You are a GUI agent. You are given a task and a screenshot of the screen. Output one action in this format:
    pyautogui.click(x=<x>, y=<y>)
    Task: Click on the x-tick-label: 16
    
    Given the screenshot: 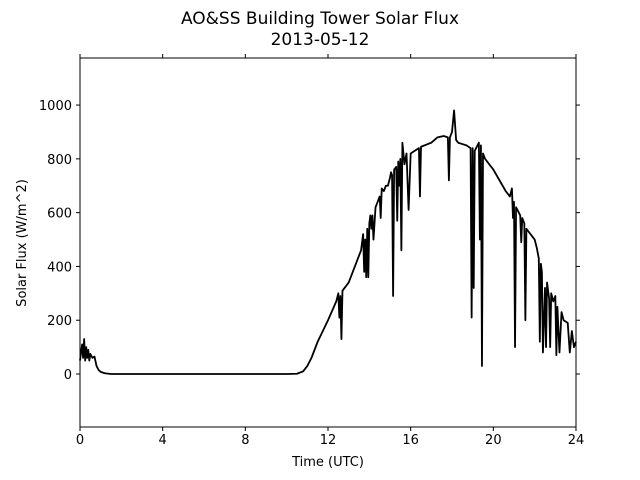 What is the action you would take?
    pyautogui.click(x=410, y=440)
    